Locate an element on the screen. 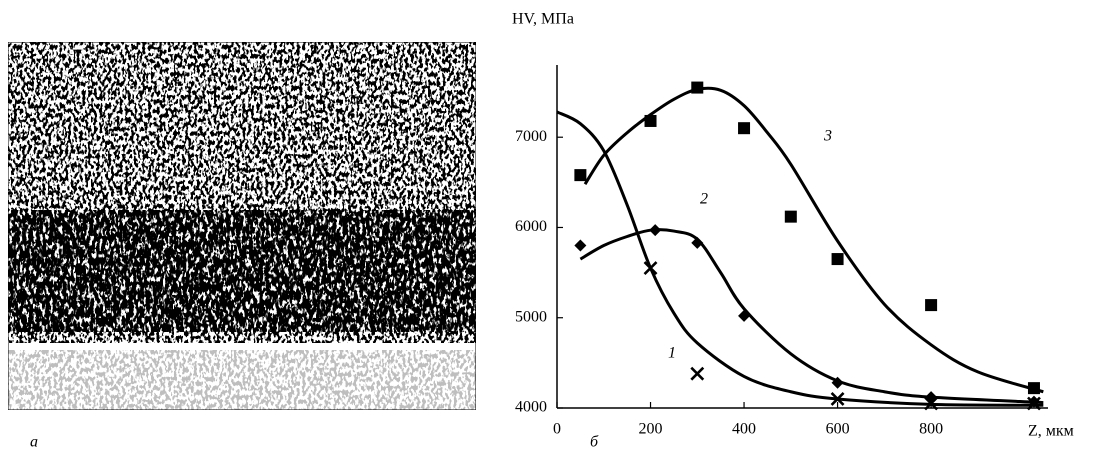 This screenshot has width=1098, height=453. x-tick-label: 200 is located at coordinates (651, 429).